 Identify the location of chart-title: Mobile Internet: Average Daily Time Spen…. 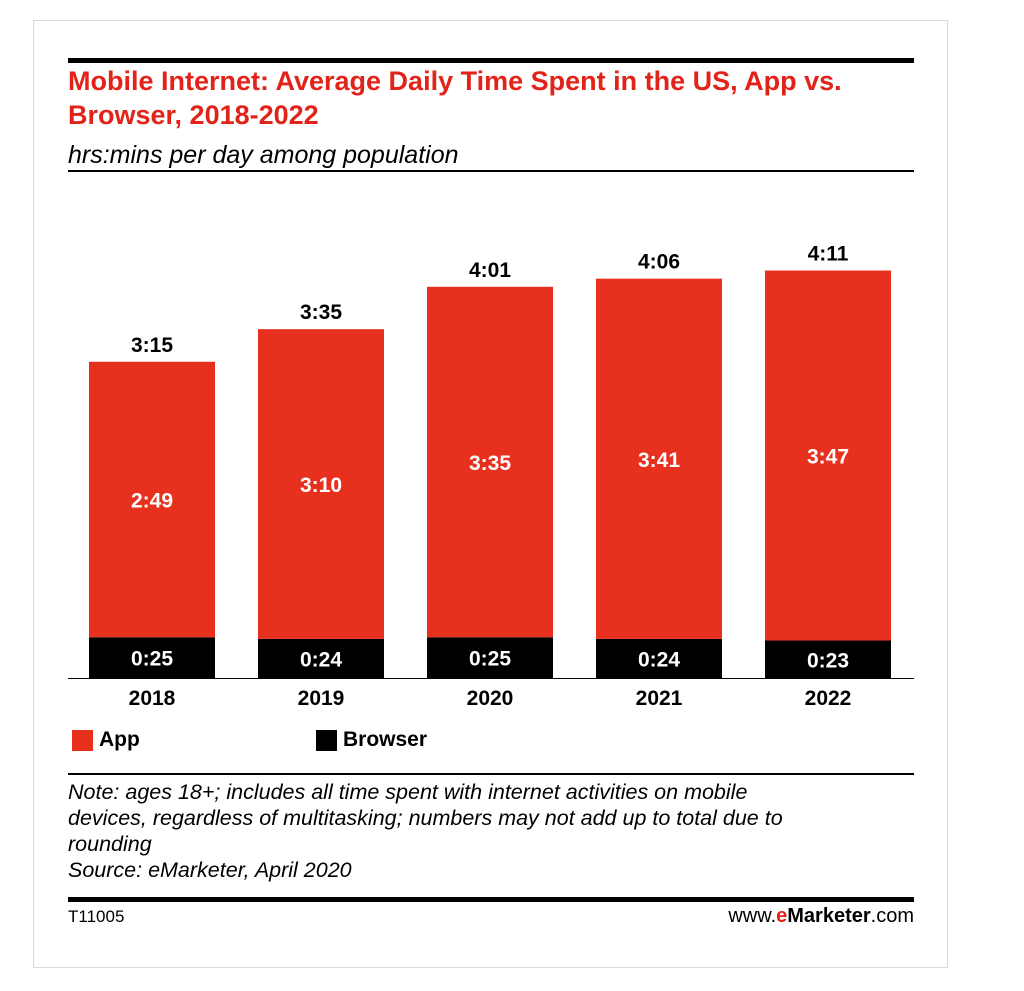
(455, 98).